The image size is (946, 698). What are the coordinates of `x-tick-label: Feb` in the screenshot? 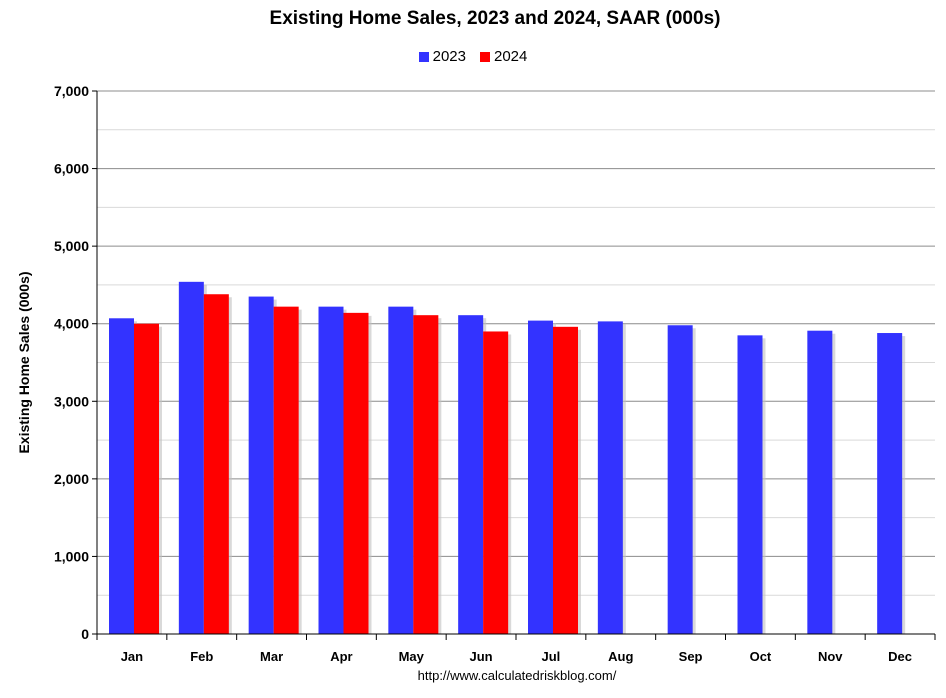 It's located at (201, 656).